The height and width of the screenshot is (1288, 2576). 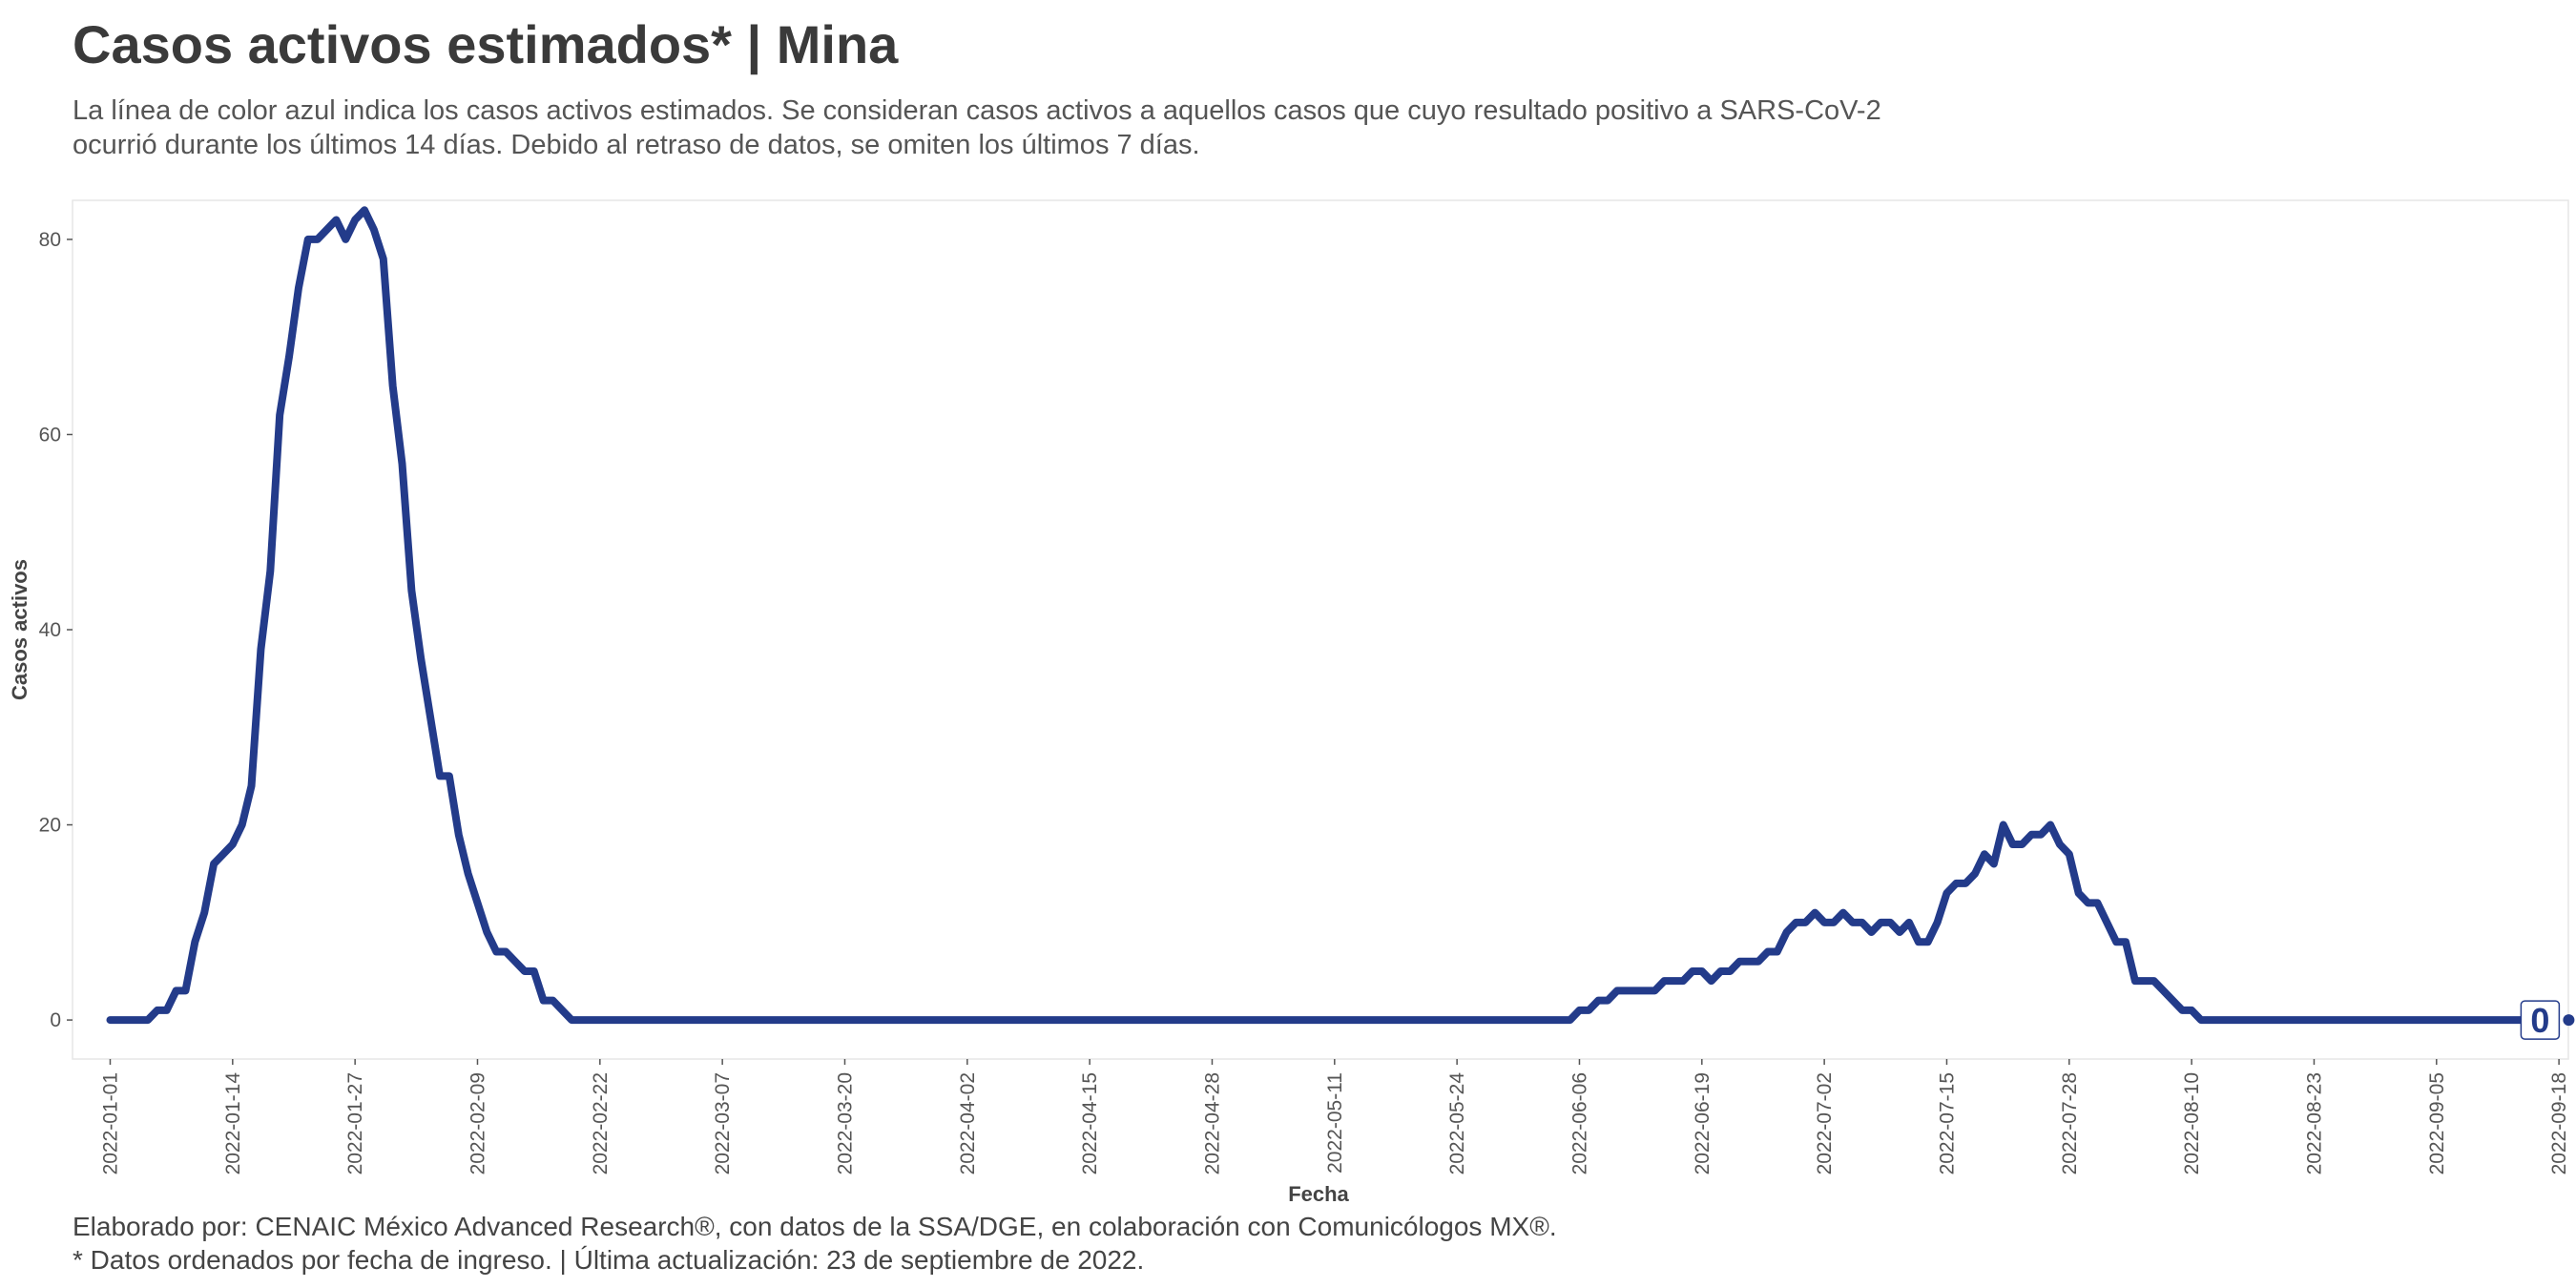 What do you see at coordinates (233, 1123) in the screenshot?
I see `x-tick-label: 2022-01-14` at bounding box center [233, 1123].